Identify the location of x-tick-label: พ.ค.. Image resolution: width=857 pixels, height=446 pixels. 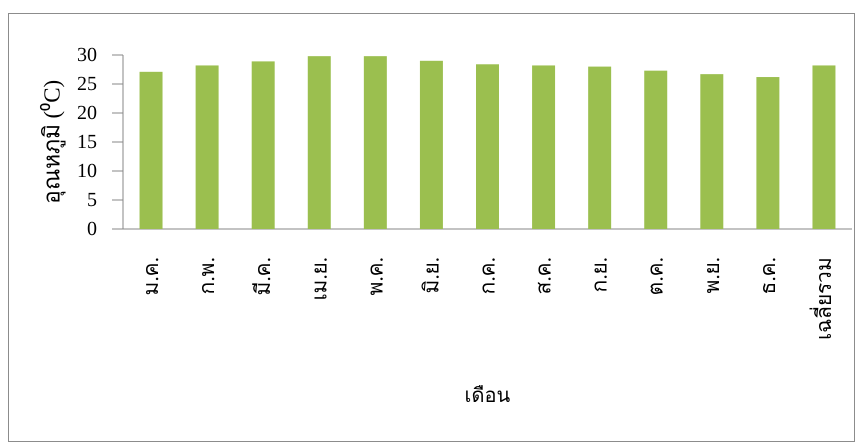
(375, 276).